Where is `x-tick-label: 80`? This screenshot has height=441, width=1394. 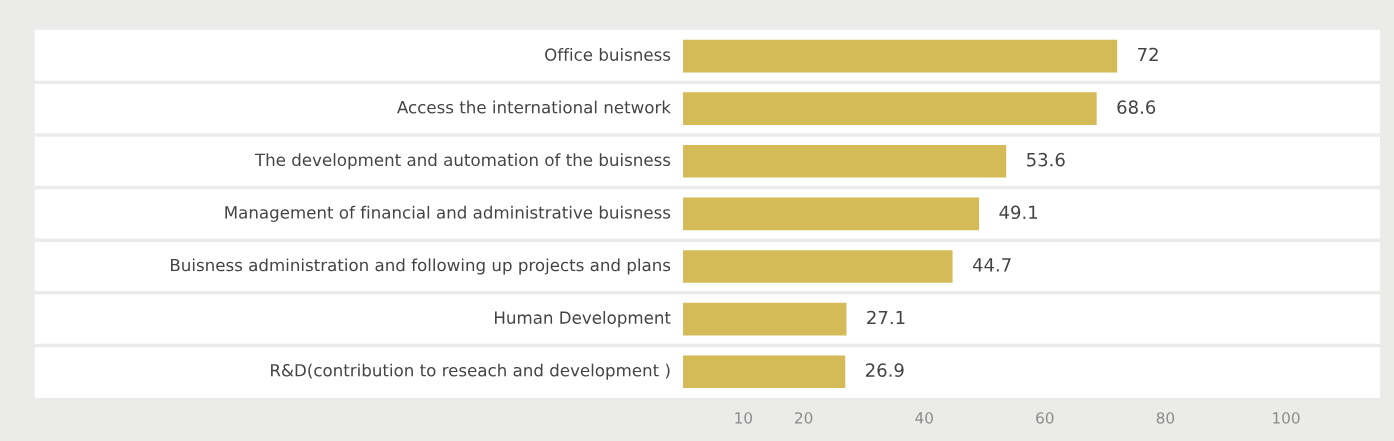 x-tick-label: 80 is located at coordinates (1165, 418).